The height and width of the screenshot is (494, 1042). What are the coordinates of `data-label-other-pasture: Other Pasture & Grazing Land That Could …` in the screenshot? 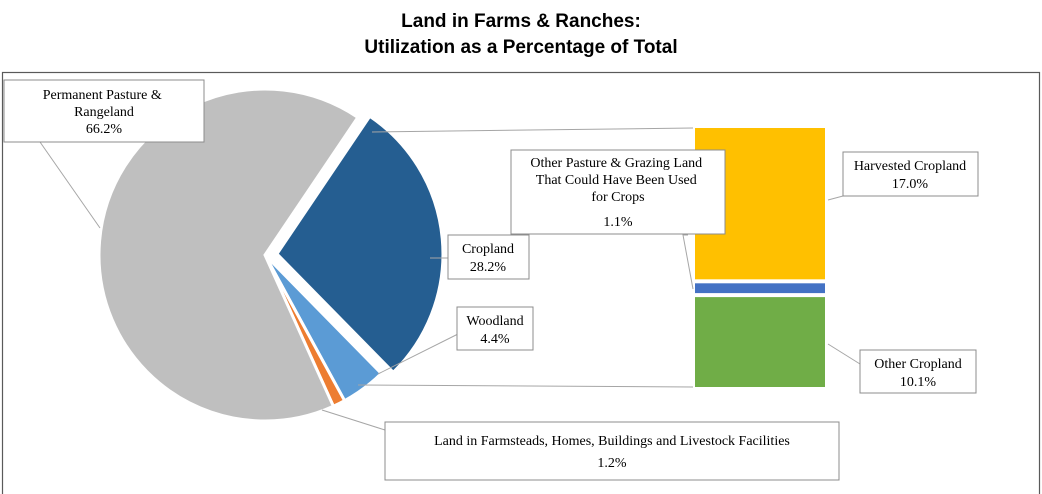 It's located at (618, 192).